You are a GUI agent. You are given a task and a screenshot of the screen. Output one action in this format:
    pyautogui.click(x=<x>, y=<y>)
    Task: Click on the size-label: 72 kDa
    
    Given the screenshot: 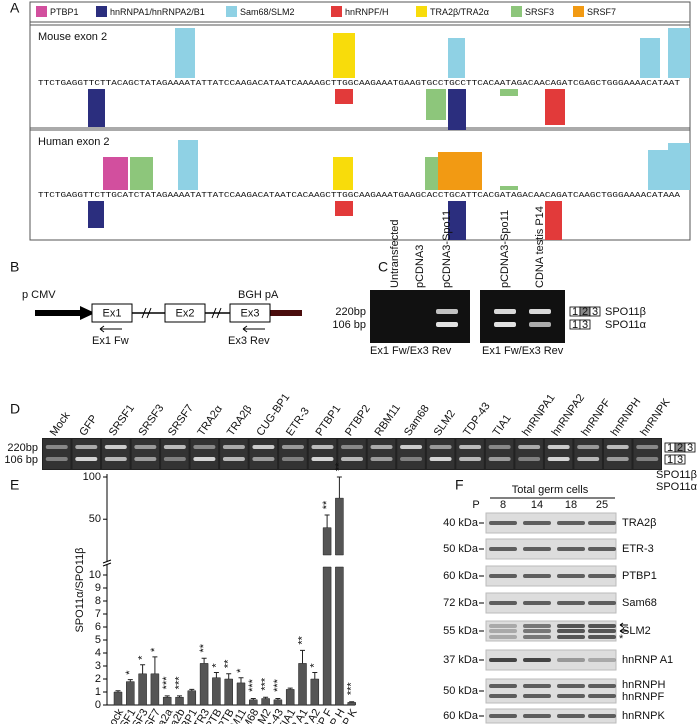 What is the action you would take?
    pyautogui.click(x=461, y=603)
    